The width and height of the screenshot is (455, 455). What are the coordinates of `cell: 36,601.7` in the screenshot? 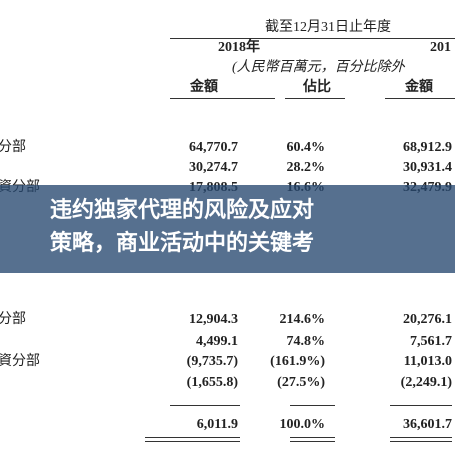 It's located at (427, 424).